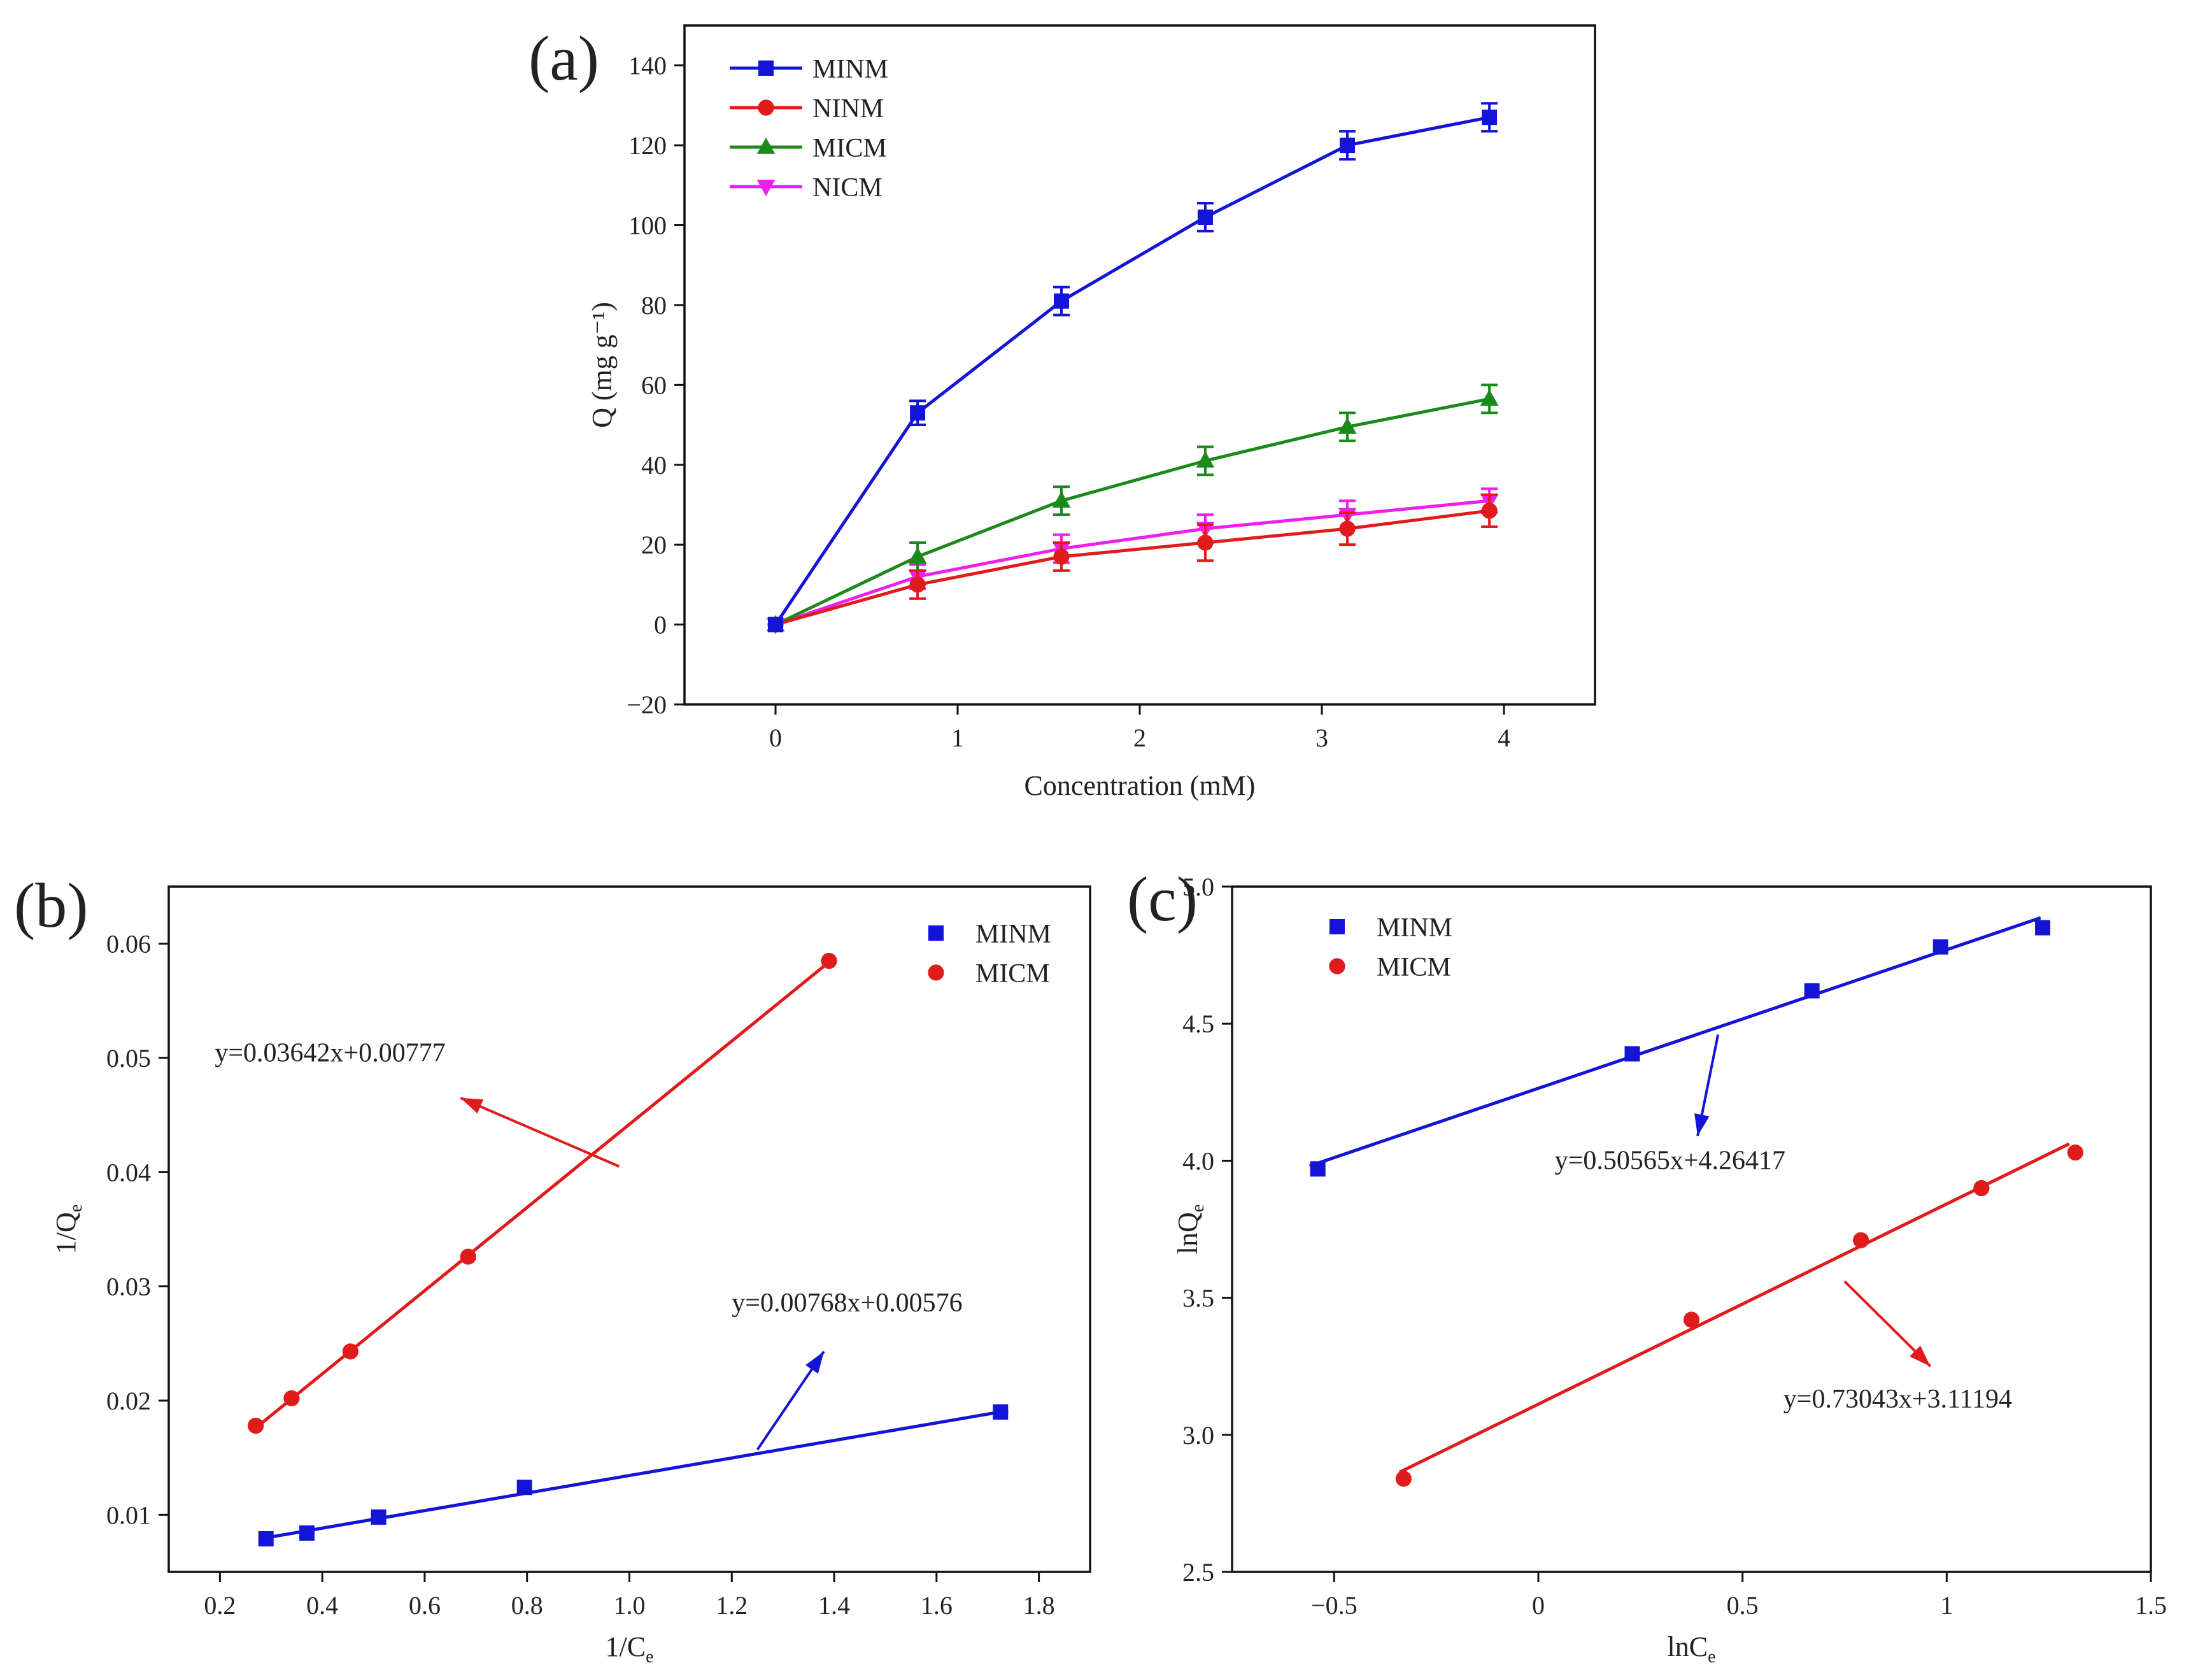 This screenshot has height=1677, width=2212. What do you see at coordinates (1670, 1105) in the screenshot?
I see `fit-annotation: y=0.50565x+4.26417` at bounding box center [1670, 1105].